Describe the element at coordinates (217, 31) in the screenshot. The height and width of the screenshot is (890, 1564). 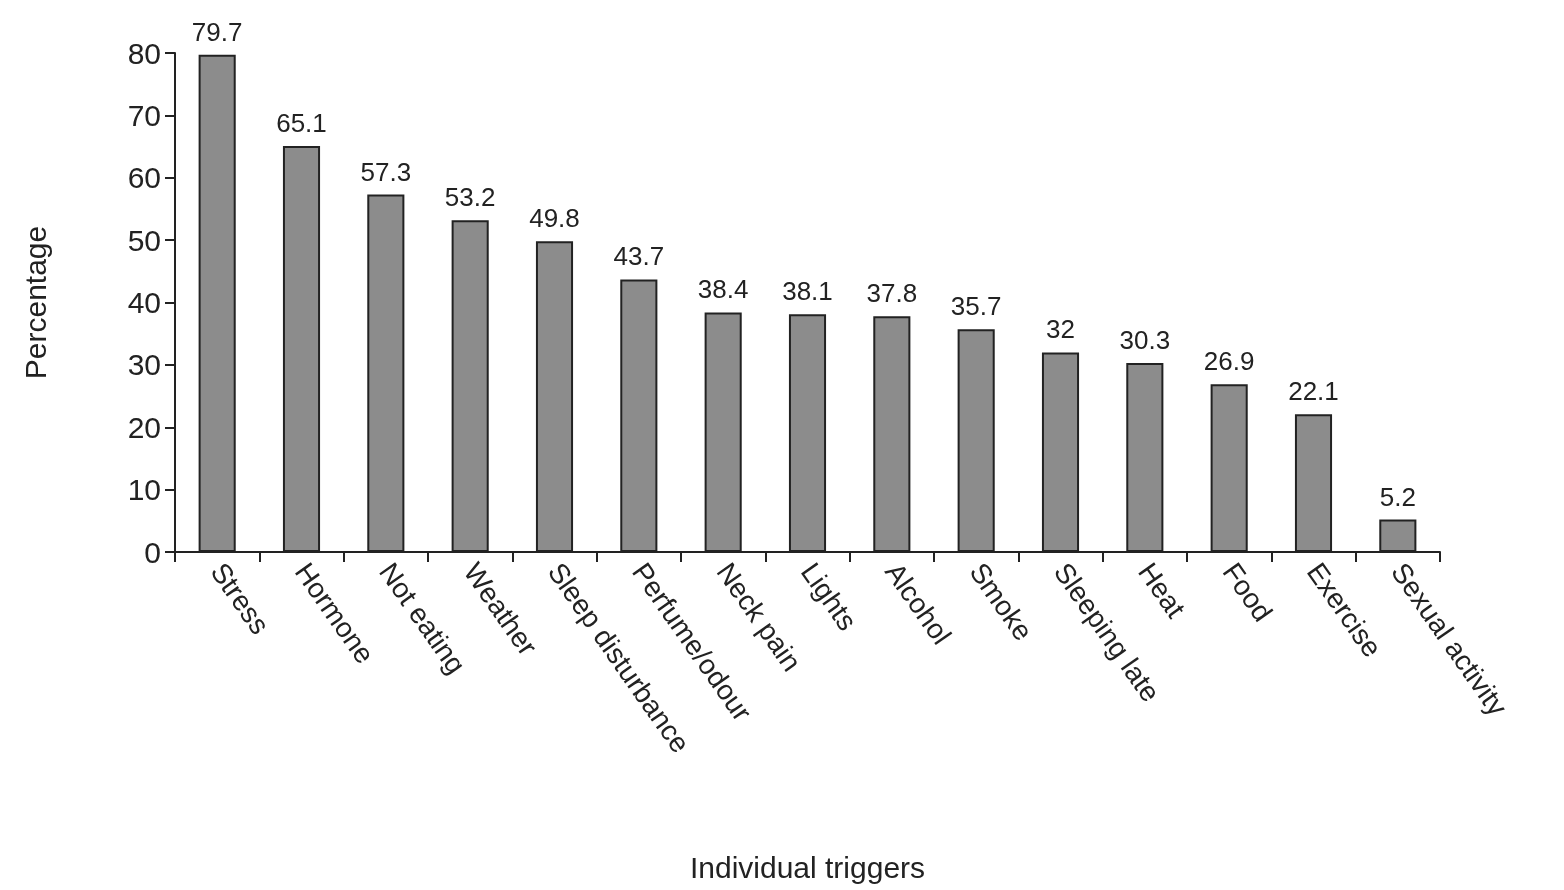
I see `data-label: 79.7` at that location.